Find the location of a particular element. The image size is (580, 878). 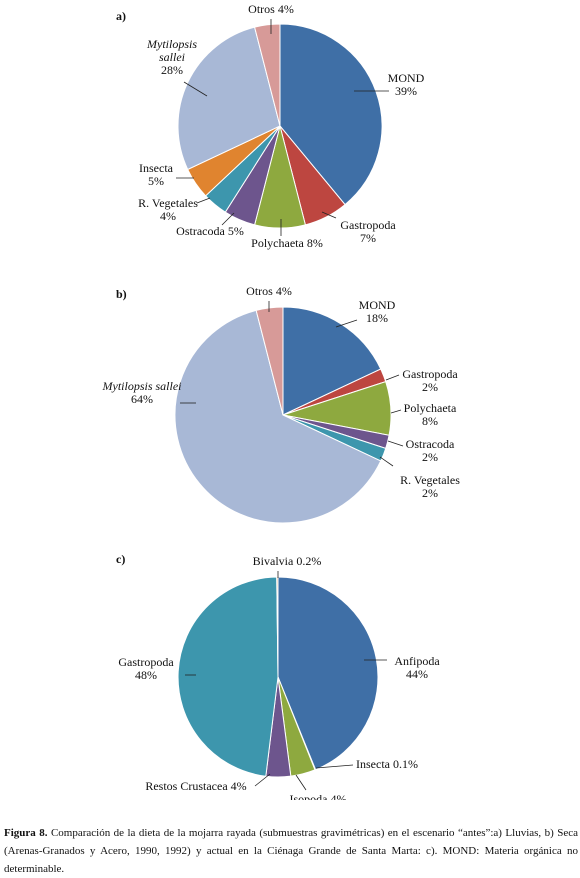

caption-label: Figura 8. is located at coordinates (26, 833).